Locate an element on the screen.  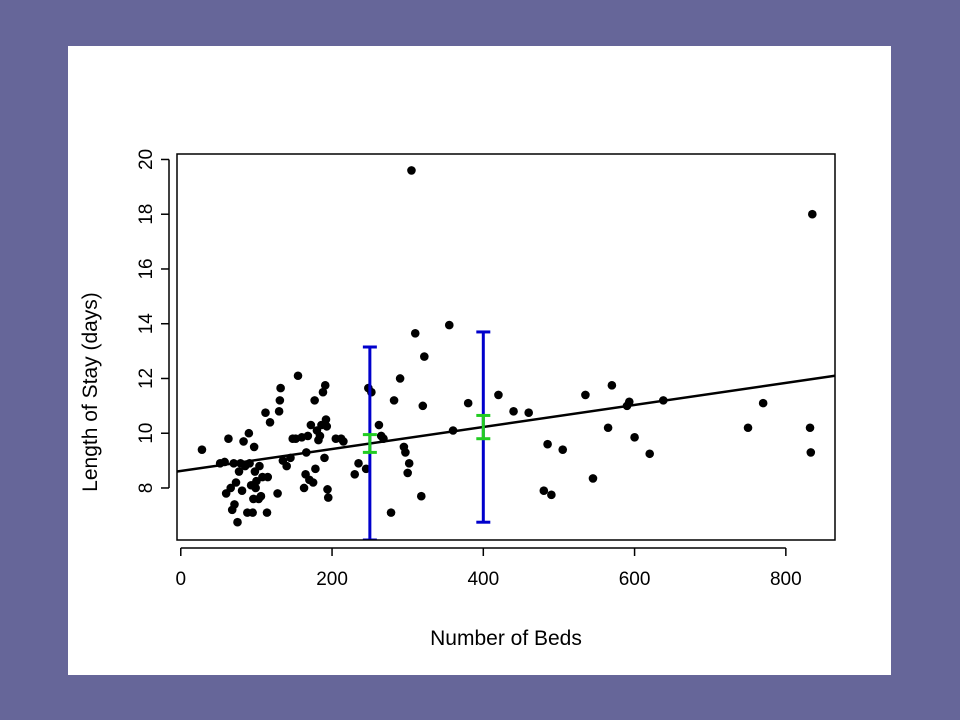
x-tick-label-2: 400 is located at coordinates (483, 579).